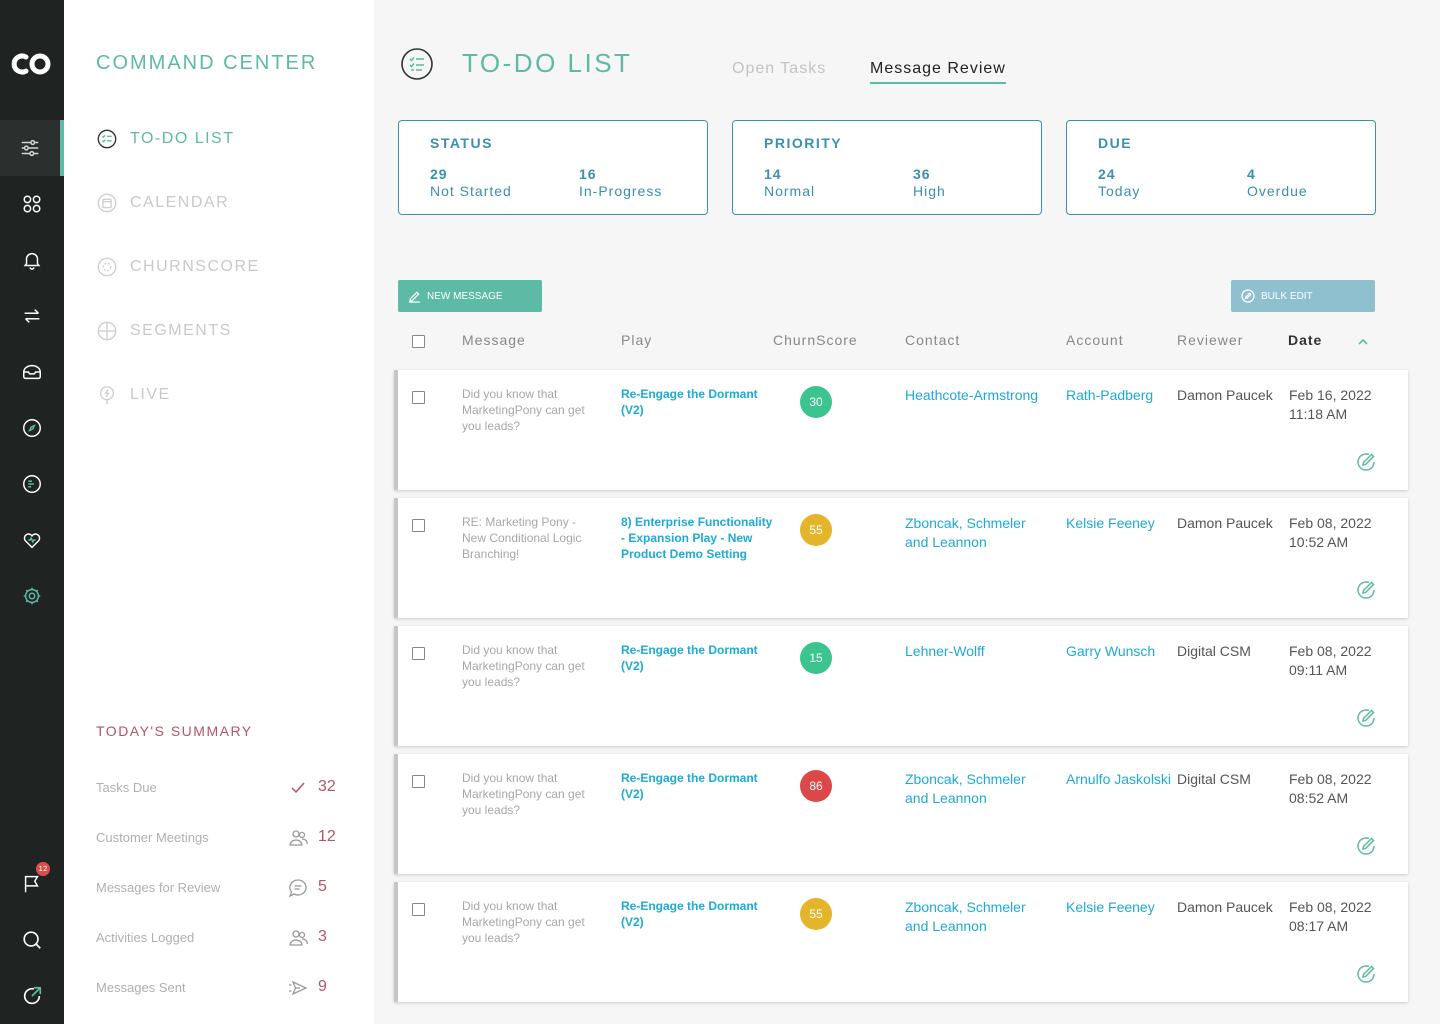 Image resolution: width=1440 pixels, height=1024 pixels. Describe the element at coordinates (417, 64) in the screenshot. I see `todo-list-icon` at that location.